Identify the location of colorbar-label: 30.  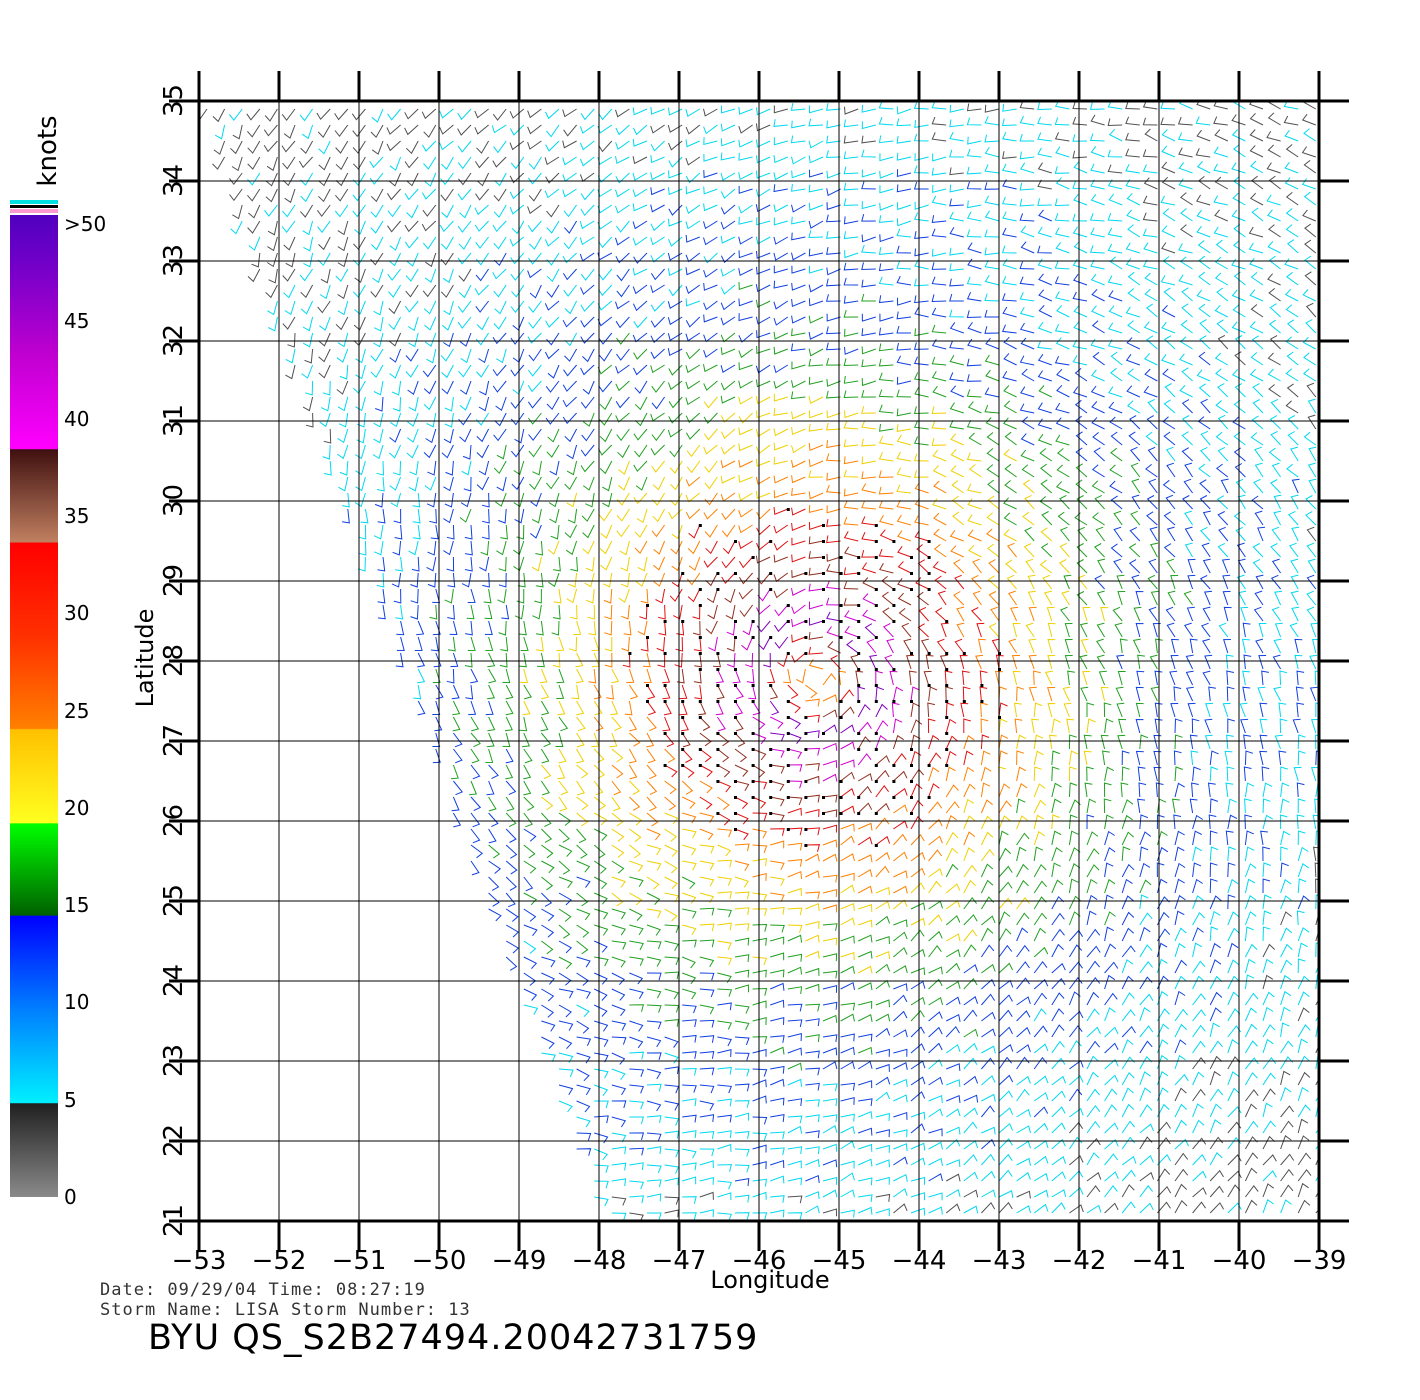
(77, 613).